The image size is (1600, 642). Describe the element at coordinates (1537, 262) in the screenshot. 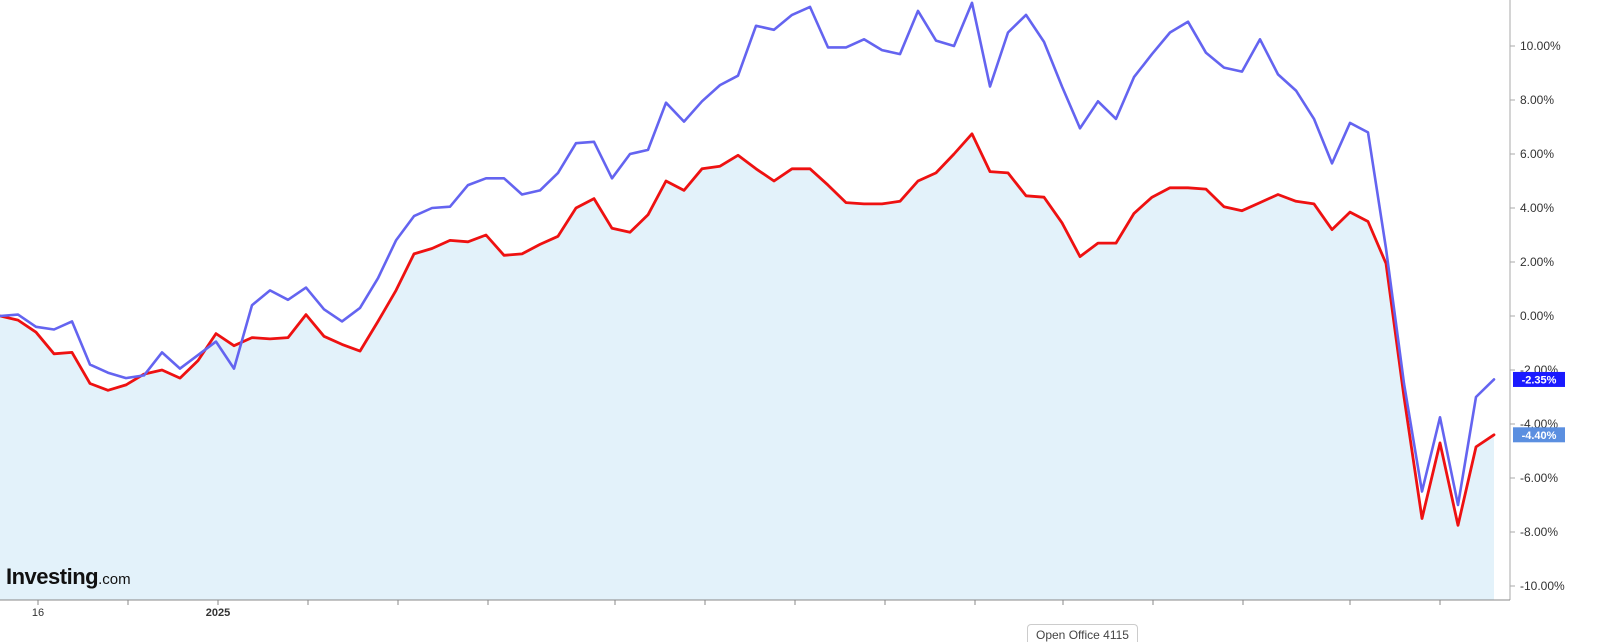

I see `y-tick-label: 2.00%` at that location.